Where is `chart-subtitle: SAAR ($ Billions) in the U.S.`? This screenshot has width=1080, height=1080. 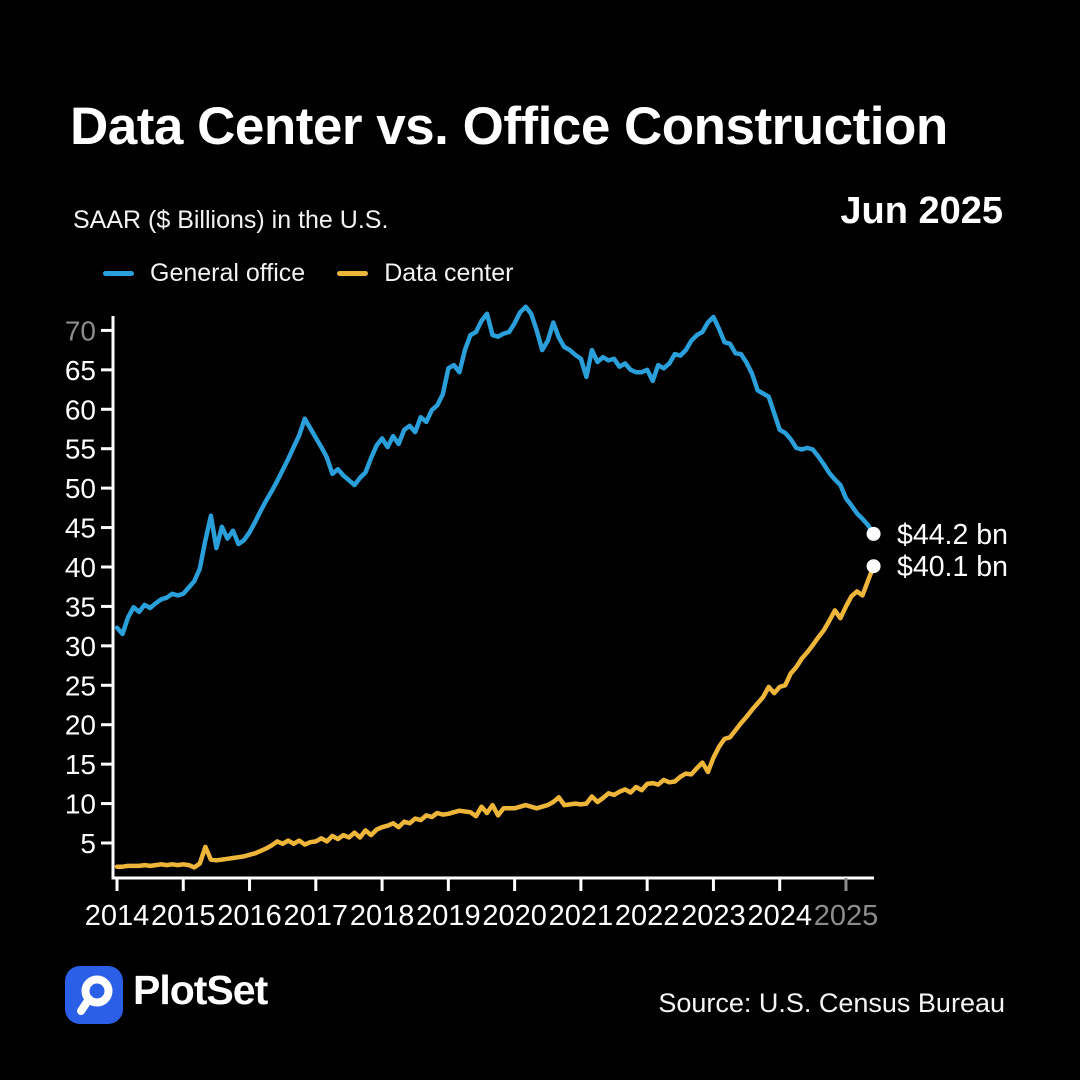 chart-subtitle: SAAR ($ Billions) in the U.S. is located at coordinates (231, 220).